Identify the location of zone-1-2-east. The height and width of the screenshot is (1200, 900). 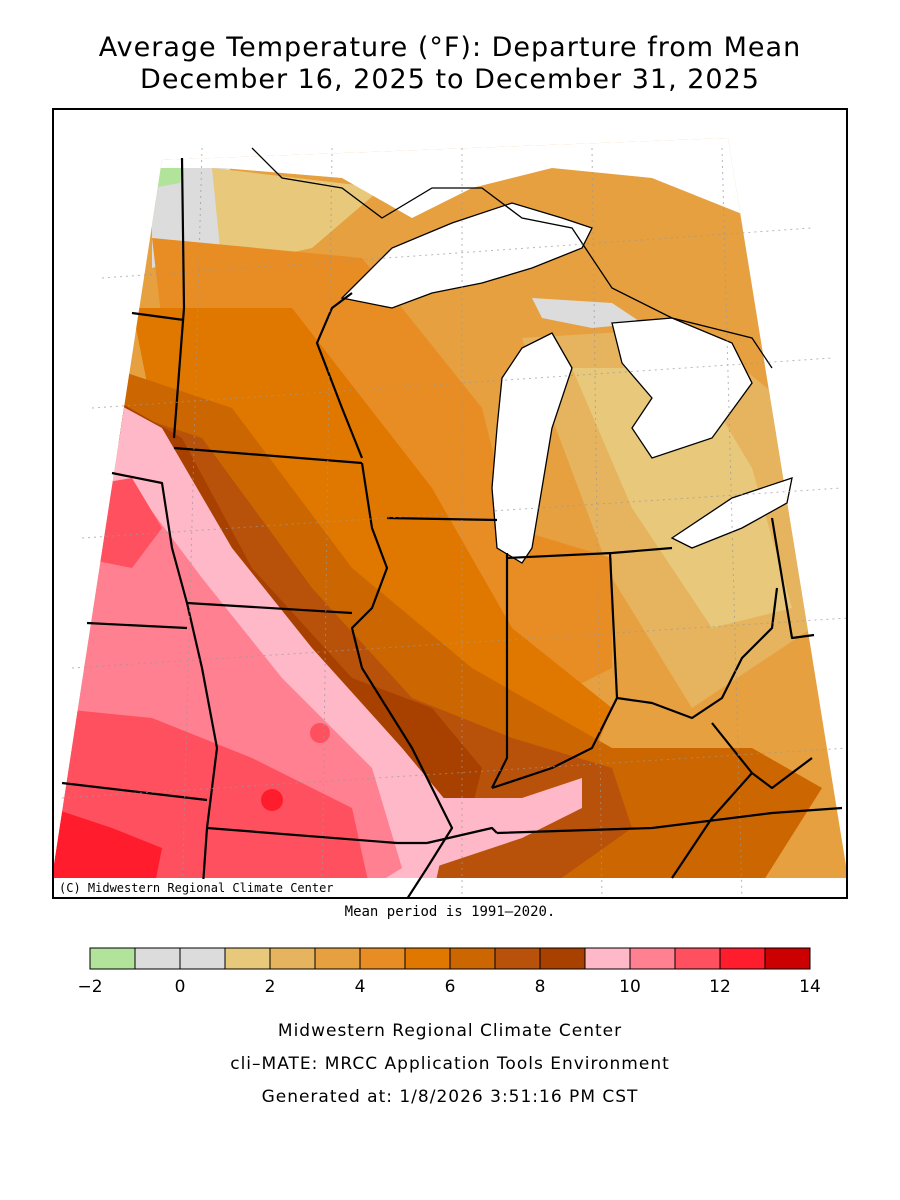
(682, 498).